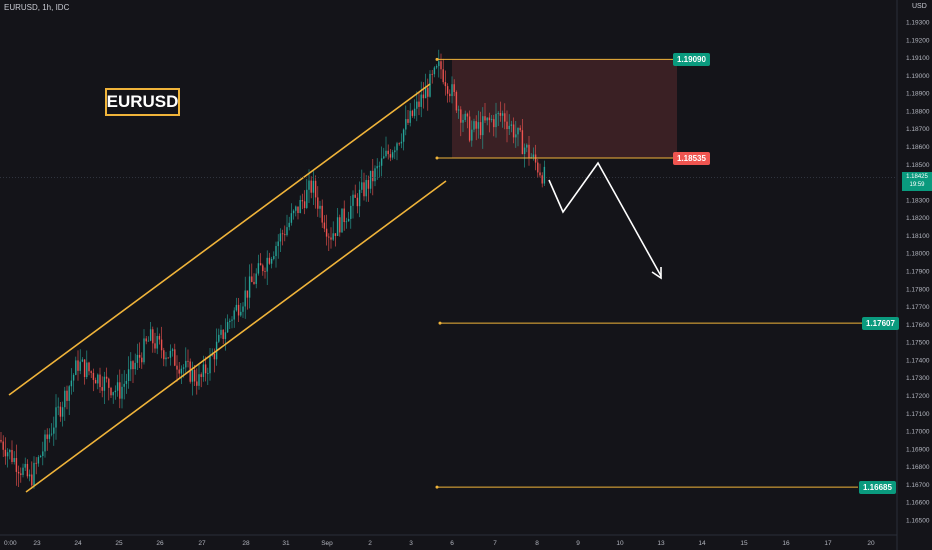 Image resolution: width=932 pixels, height=550 pixels. I want to click on x-tick-label: 31, so click(286, 543).